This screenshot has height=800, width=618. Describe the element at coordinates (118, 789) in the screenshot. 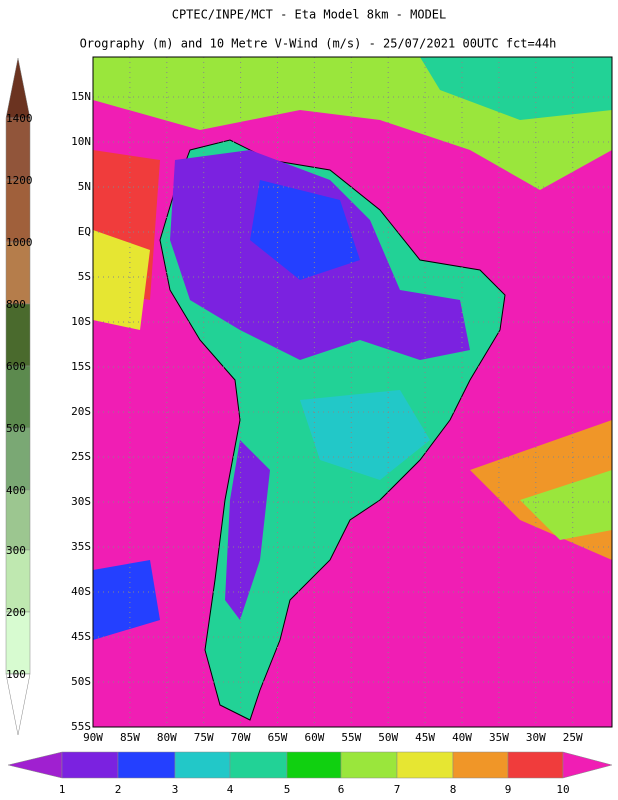

I see `wind-label: 2` at that location.